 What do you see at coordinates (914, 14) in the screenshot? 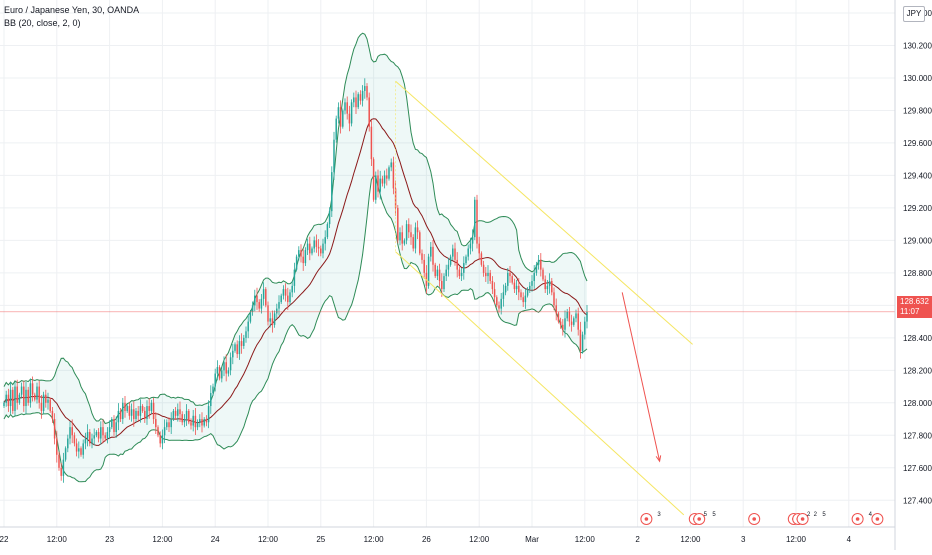
I see `currency-badge: JPY` at bounding box center [914, 14].